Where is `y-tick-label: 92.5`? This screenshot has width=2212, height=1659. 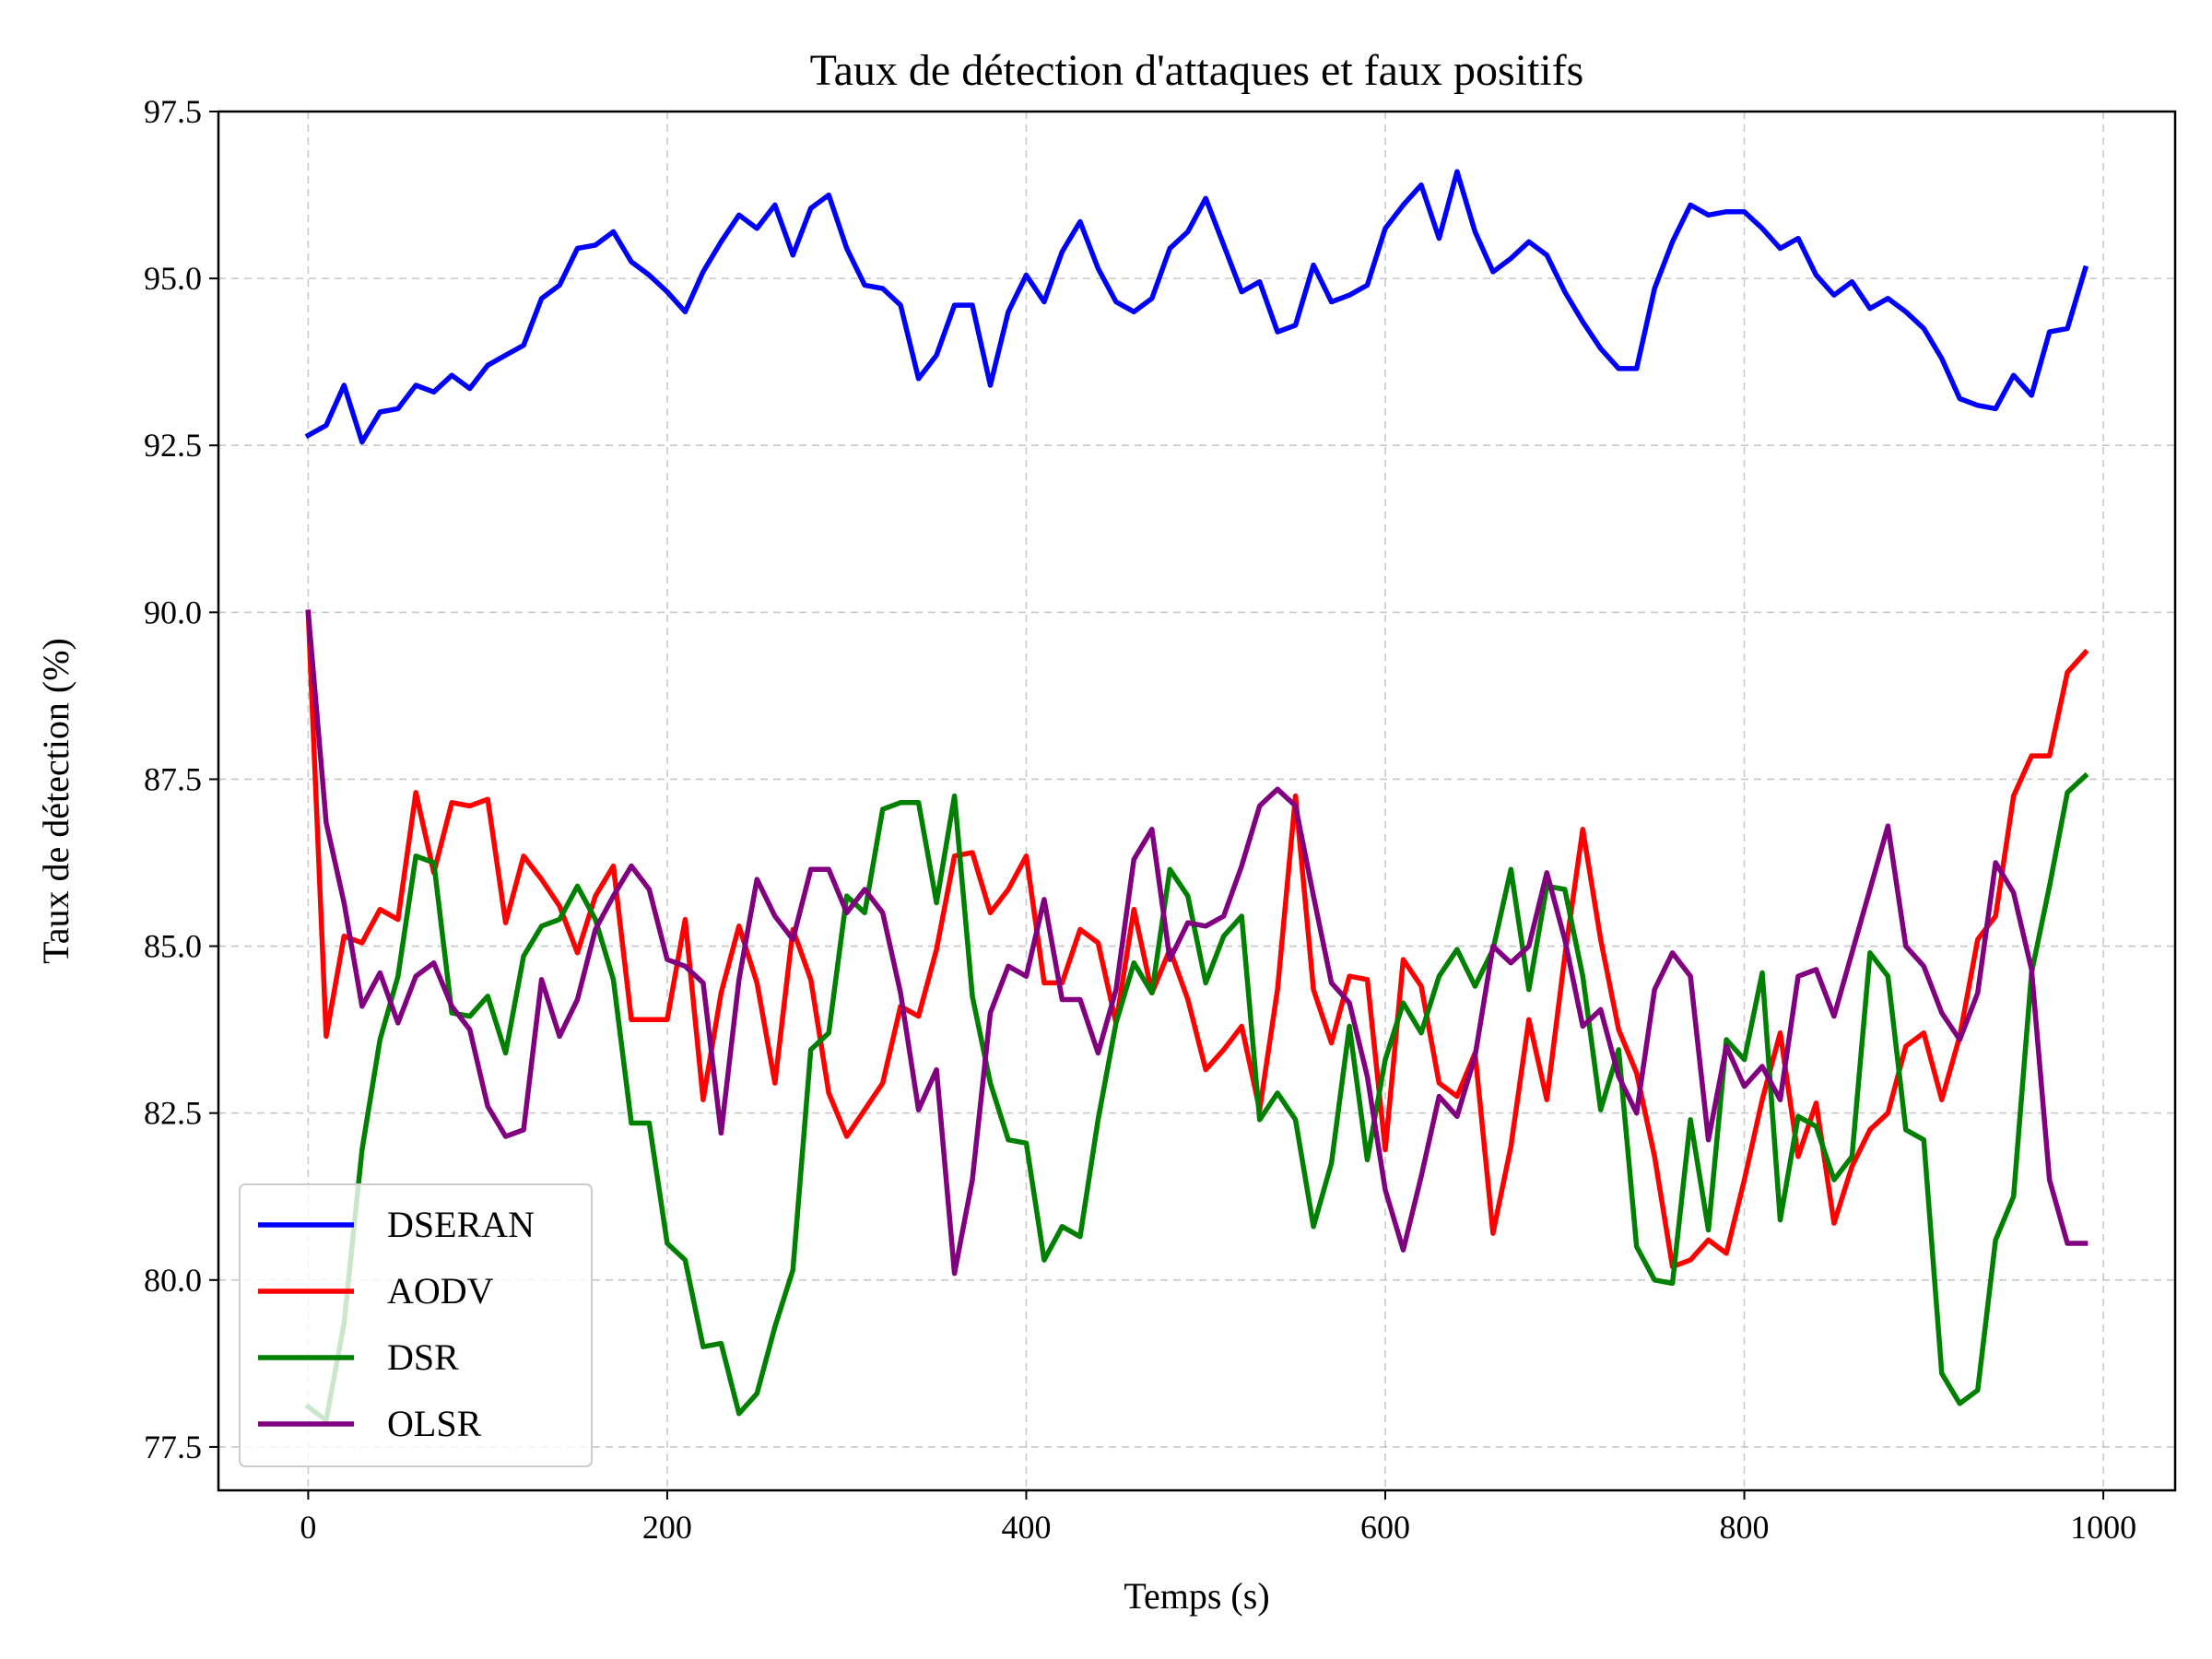
y-tick-label: 92.5 is located at coordinates (173, 445).